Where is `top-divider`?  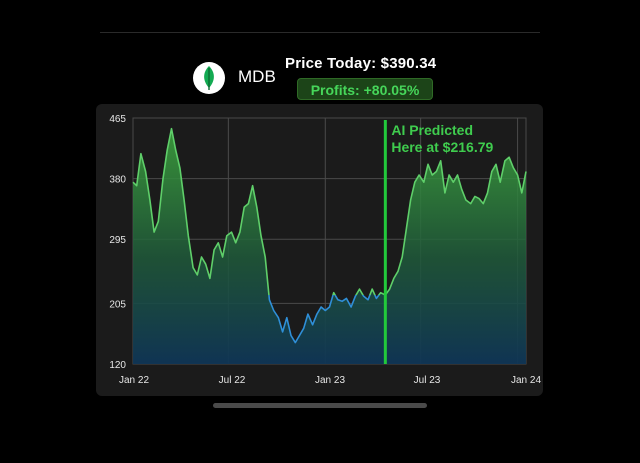 top-divider is located at coordinates (320, 32).